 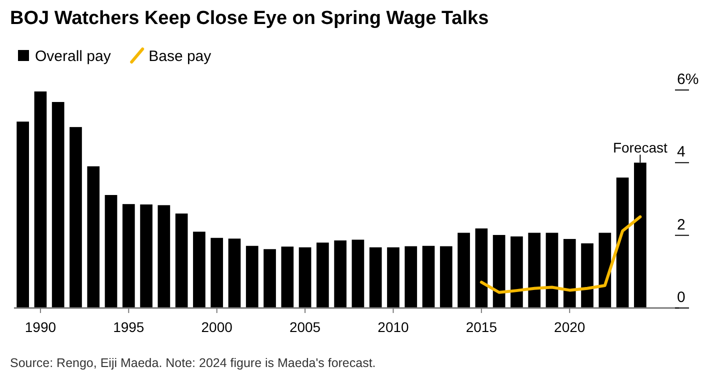 What do you see at coordinates (681, 152) in the screenshot?
I see `y-tick-label: 4` at bounding box center [681, 152].